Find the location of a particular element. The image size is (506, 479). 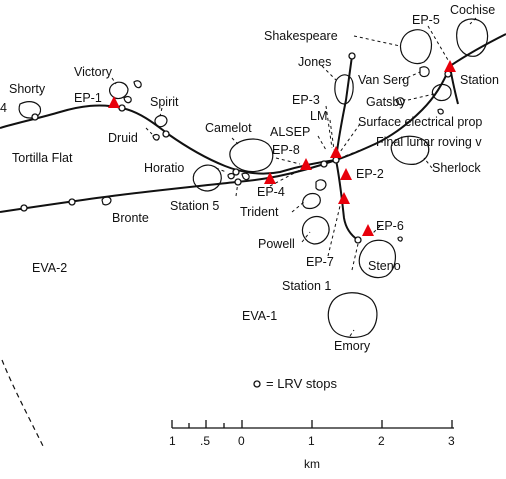

scale-tick-label: 3 is located at coordinates (451, 441).